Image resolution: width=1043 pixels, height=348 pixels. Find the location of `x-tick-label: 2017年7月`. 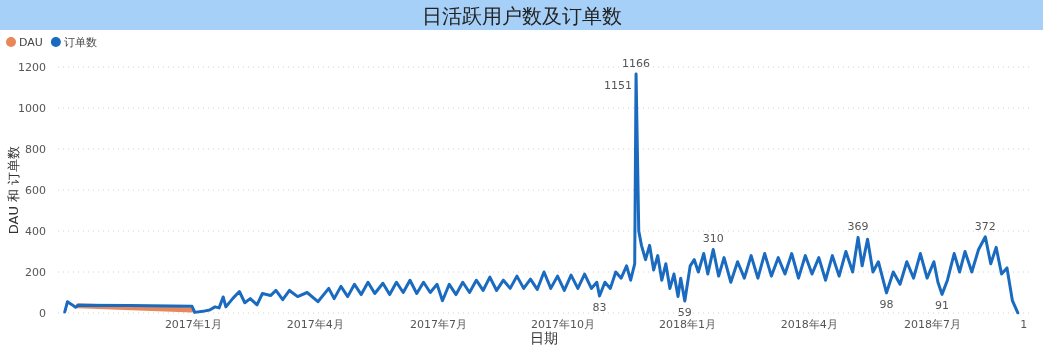

x-tick-label: 2017年7月 is located at coordinates (438, 324).